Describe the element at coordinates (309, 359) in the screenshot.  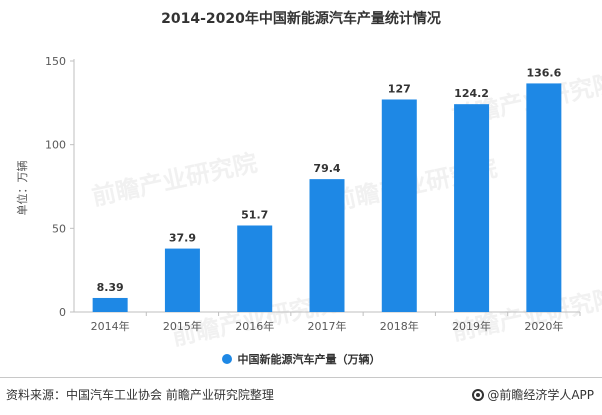
I see `legend-label: 中国新能源汽车产量（万辆）` at that location.